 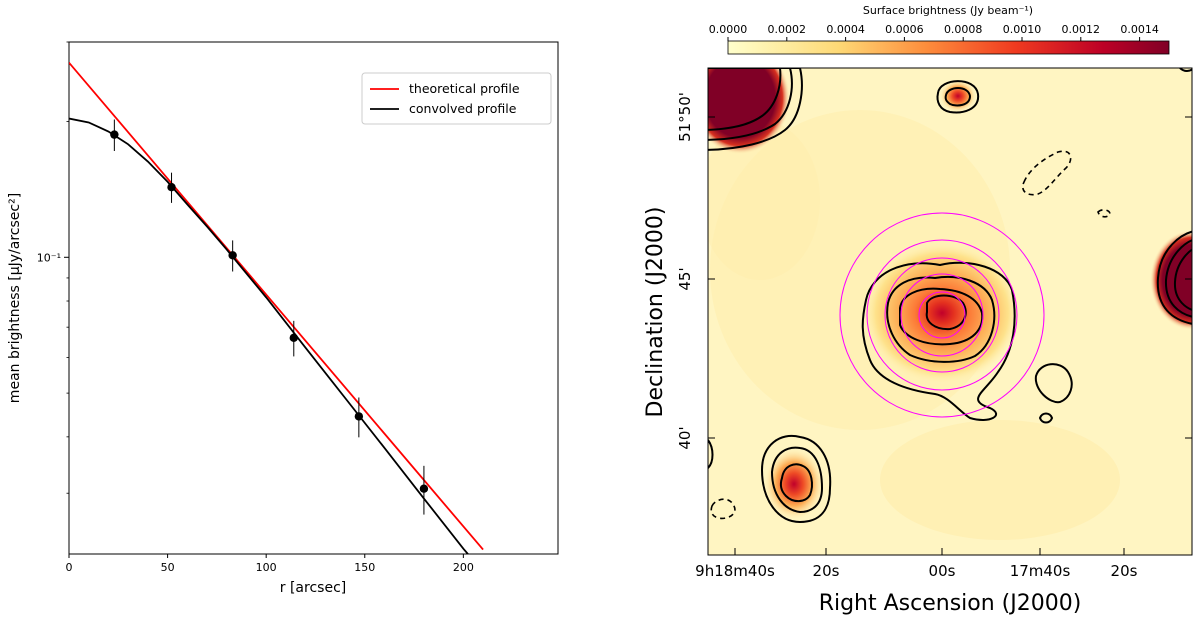 What do you see at coordinates (845, 29) in the screenshot?
I see `colorbar-tick-label: 0.0004` at bounding box center [845, 29].